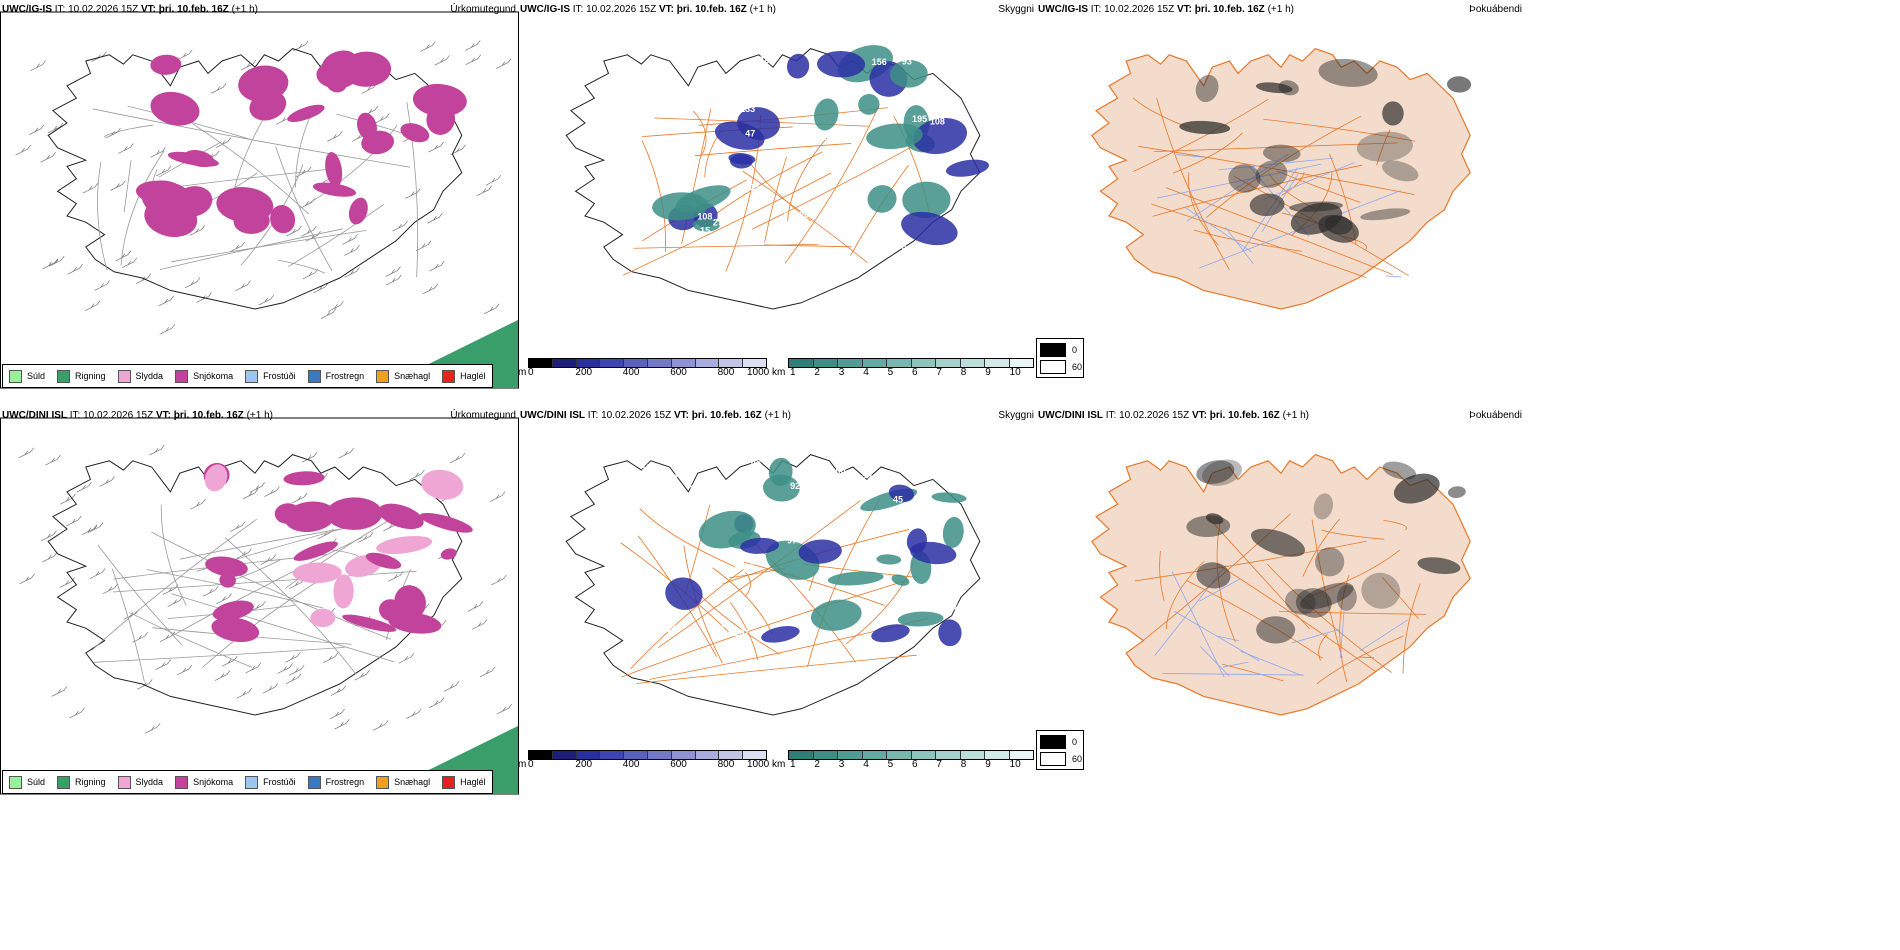 Image resolution: width=1900 pixels, height=950 pixels. Describe the element at coordinates (963, 764) in the screenshot. I see `colorbar-tick-label: 8` at that location.